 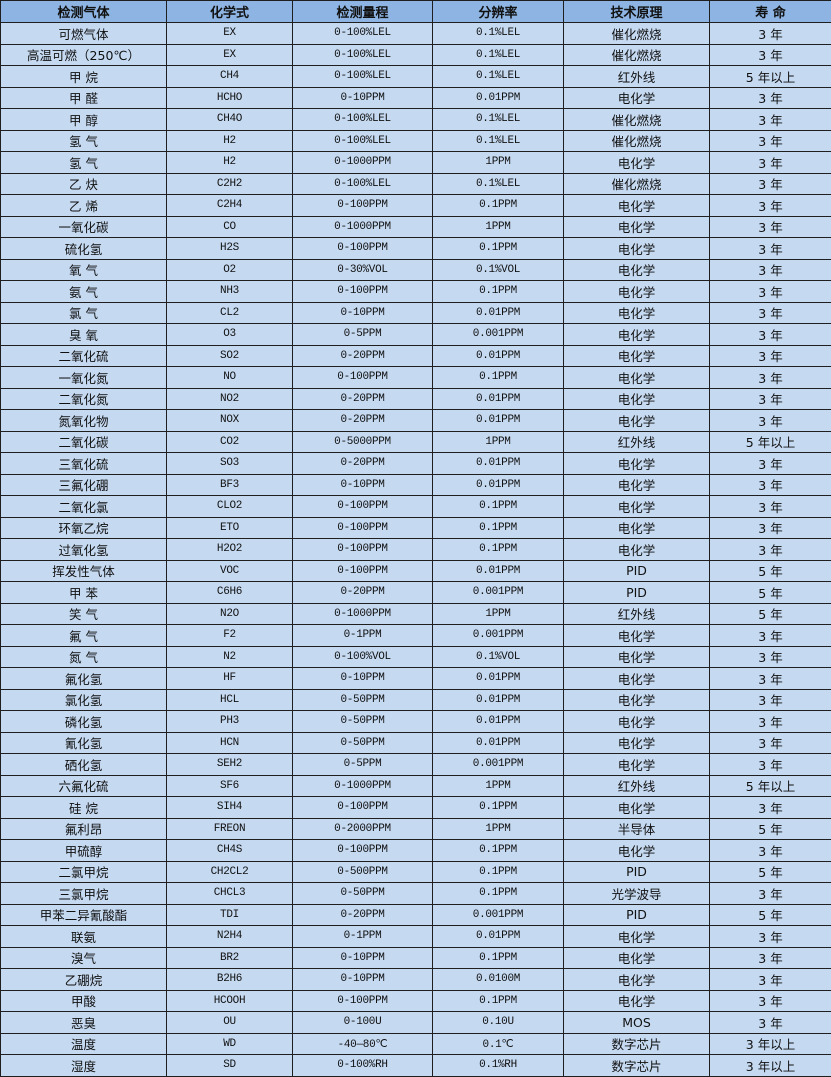 What do you see at coordinates (84, 98) in the screenshot?
I see `cell-gas: 甲 醛` at bounding box center [84, 98].